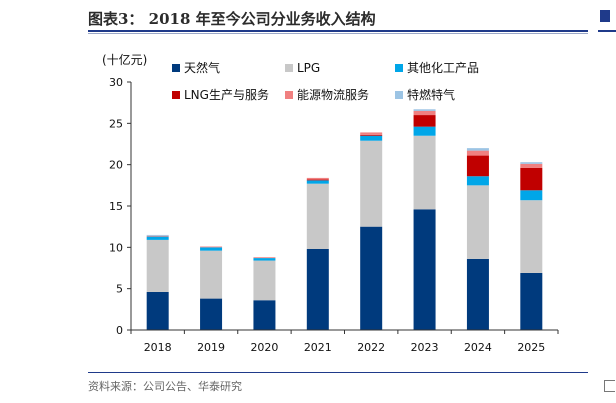  I want to click on header-subrule, so click(338, 33).